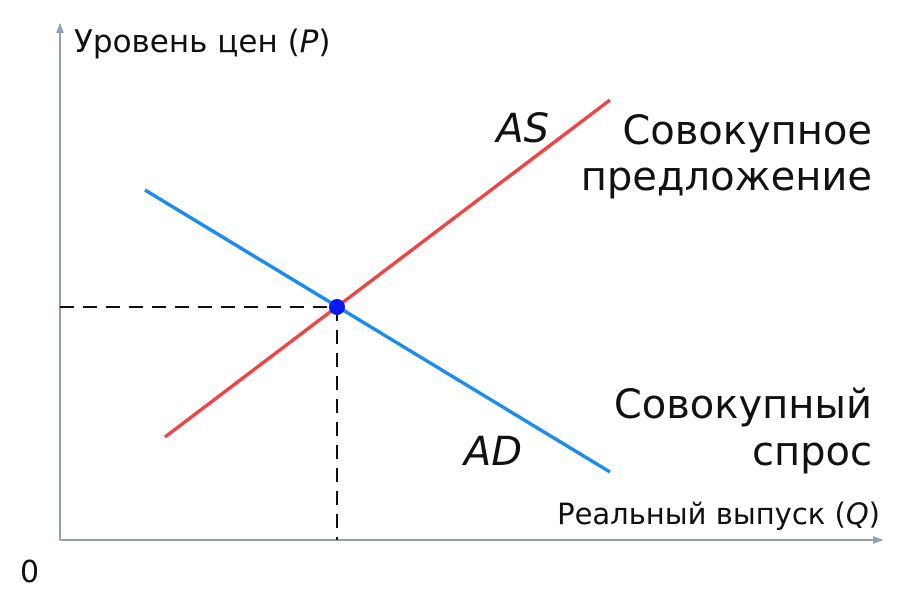 The image size is (900, 600). What do you see at coordinates (743, 405) in the screenshot?
I see `ad-name: Совокупный` at bounding box center [743, 405].